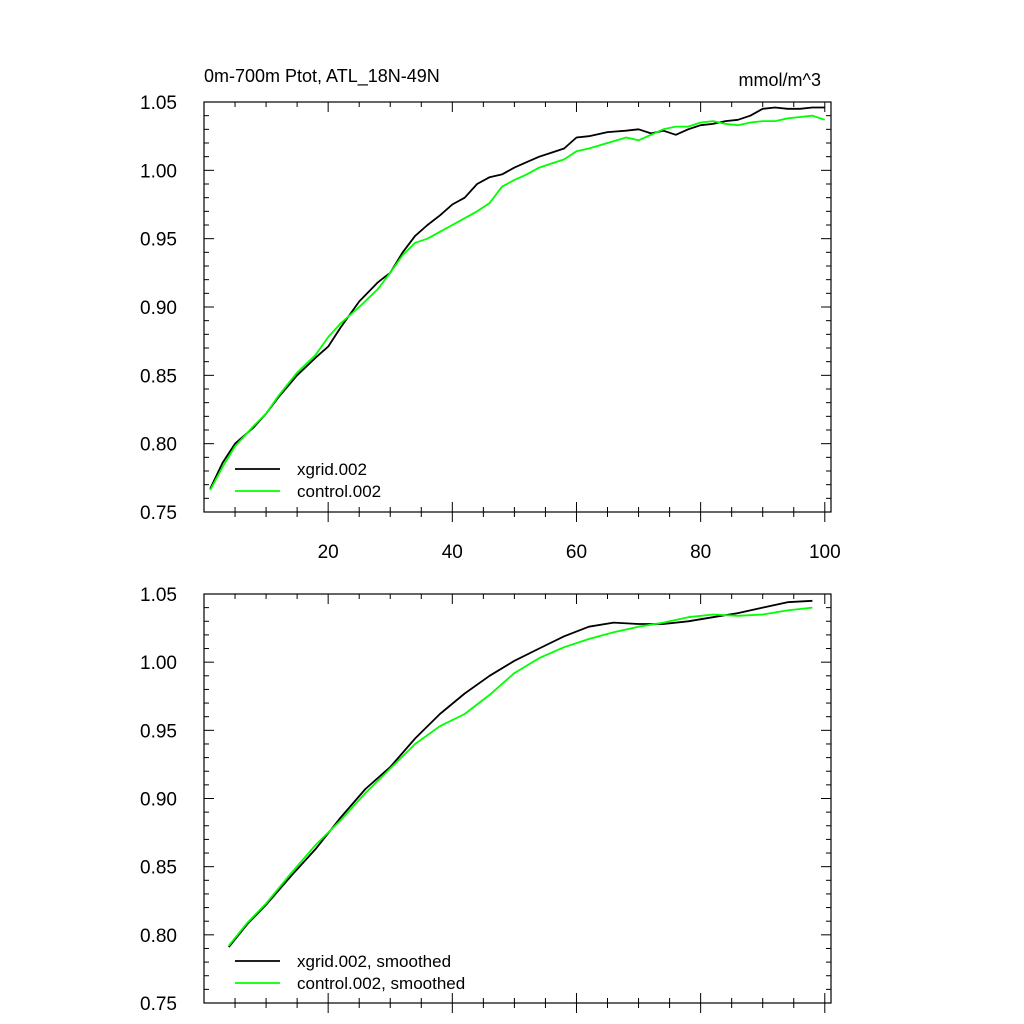 The image size is (1024, 1024). I want to click on legend-label: xgrid.002, smoothed, so click(374, 961).